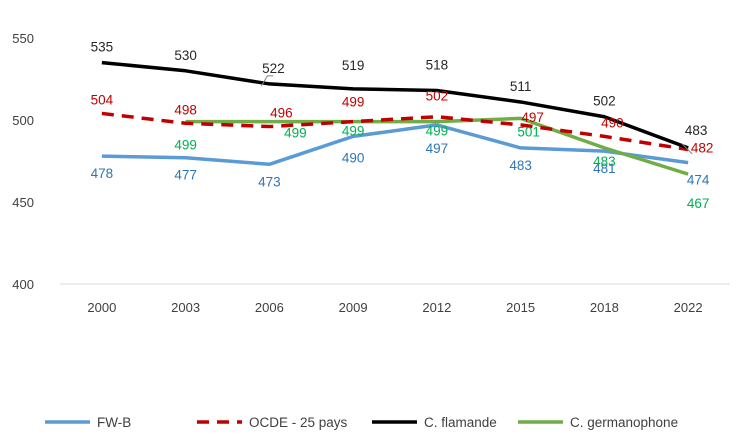  What do you see at coordinates (702, 148) in the screenshot?
I see `data-label: 482` at bounding box center [702, 148].